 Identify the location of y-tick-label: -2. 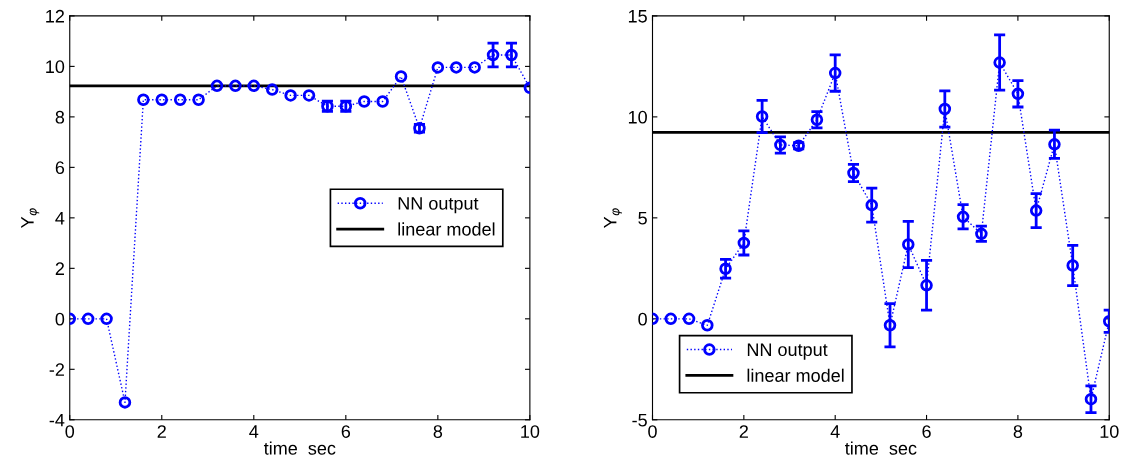
(56, 369).